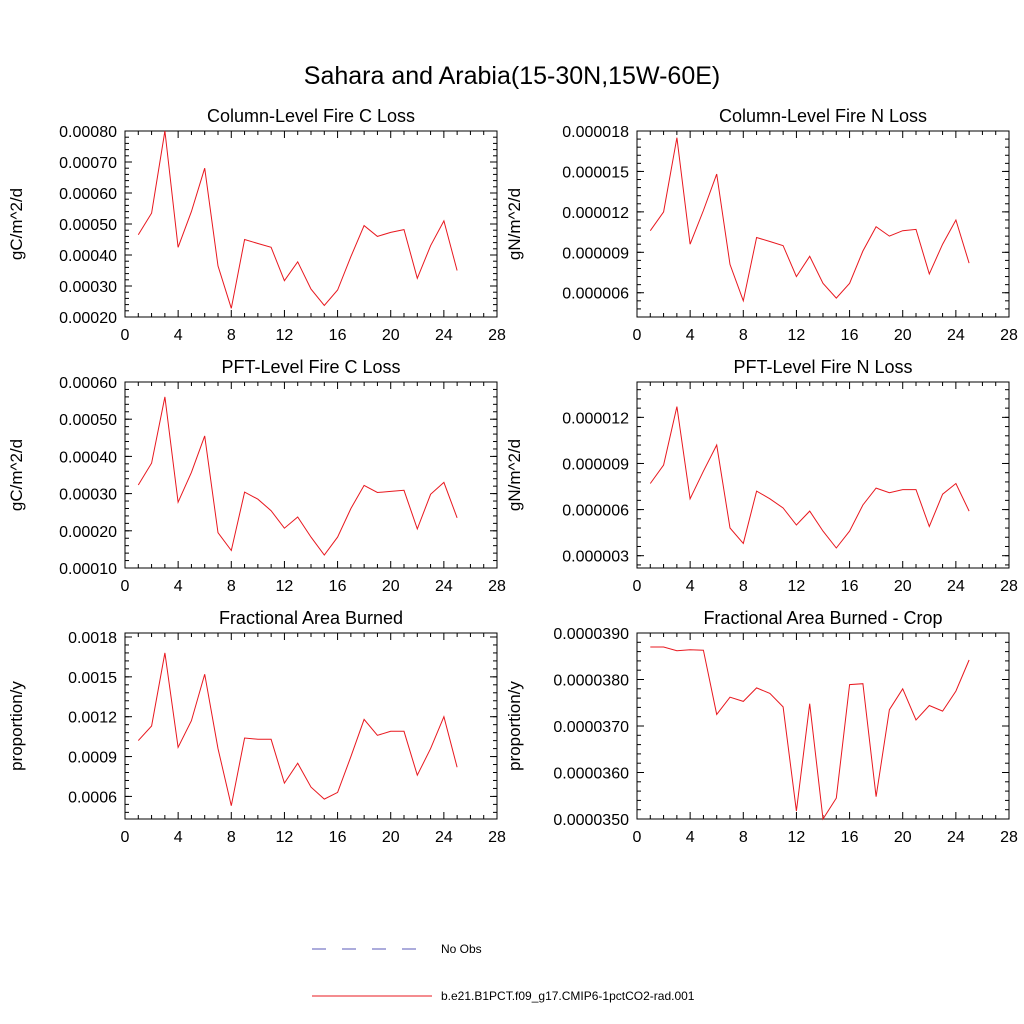 The image size is (1024, 1024). Describe the element at coordinates (92, 678) in the screenshot. I see `y-tick-label: 0.0015` at that location.